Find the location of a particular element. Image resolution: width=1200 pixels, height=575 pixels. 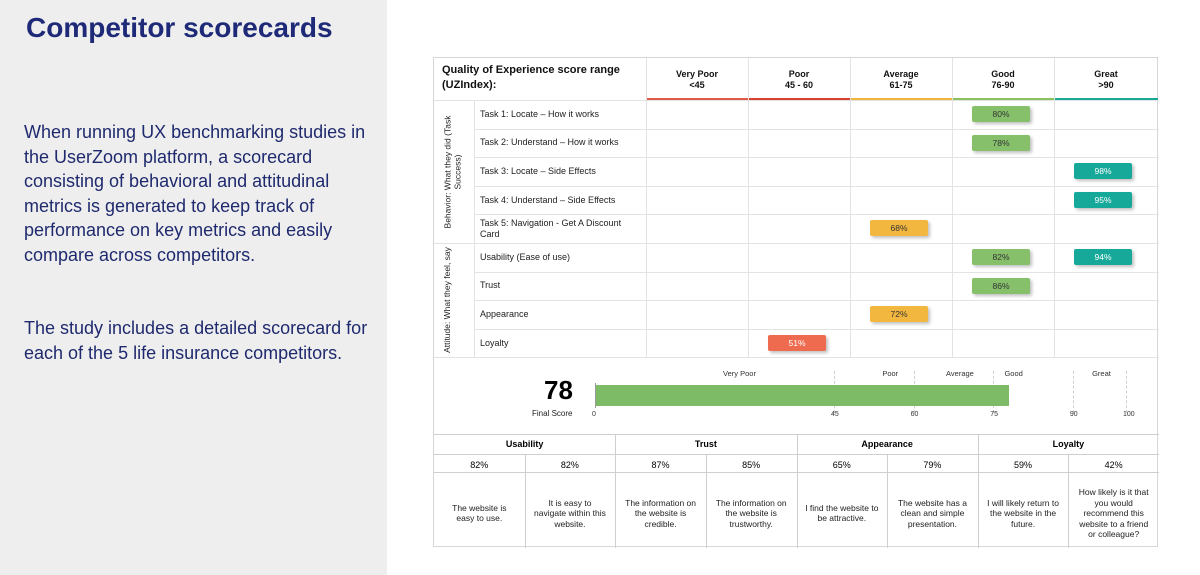

scale-tick: 100 is located at coordinates (1129, 415).